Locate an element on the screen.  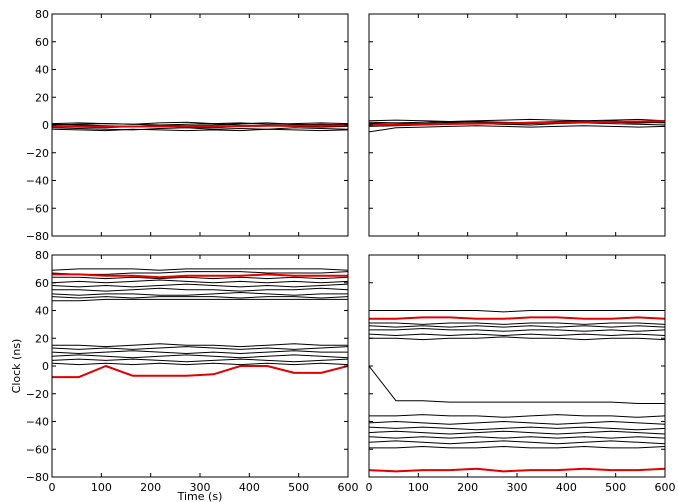
x-axis-label: Time (s) is located at coordinates (200, 496).